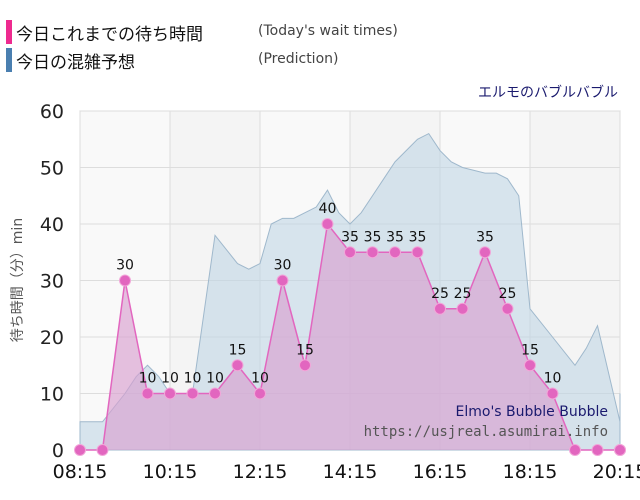 Image resolution: width=640 pixels, height=500 pixels. What do you see at coordinates (52, 338) in the screenshot?
I see `y-tick-label: 20` at bounding box center [52, 338].